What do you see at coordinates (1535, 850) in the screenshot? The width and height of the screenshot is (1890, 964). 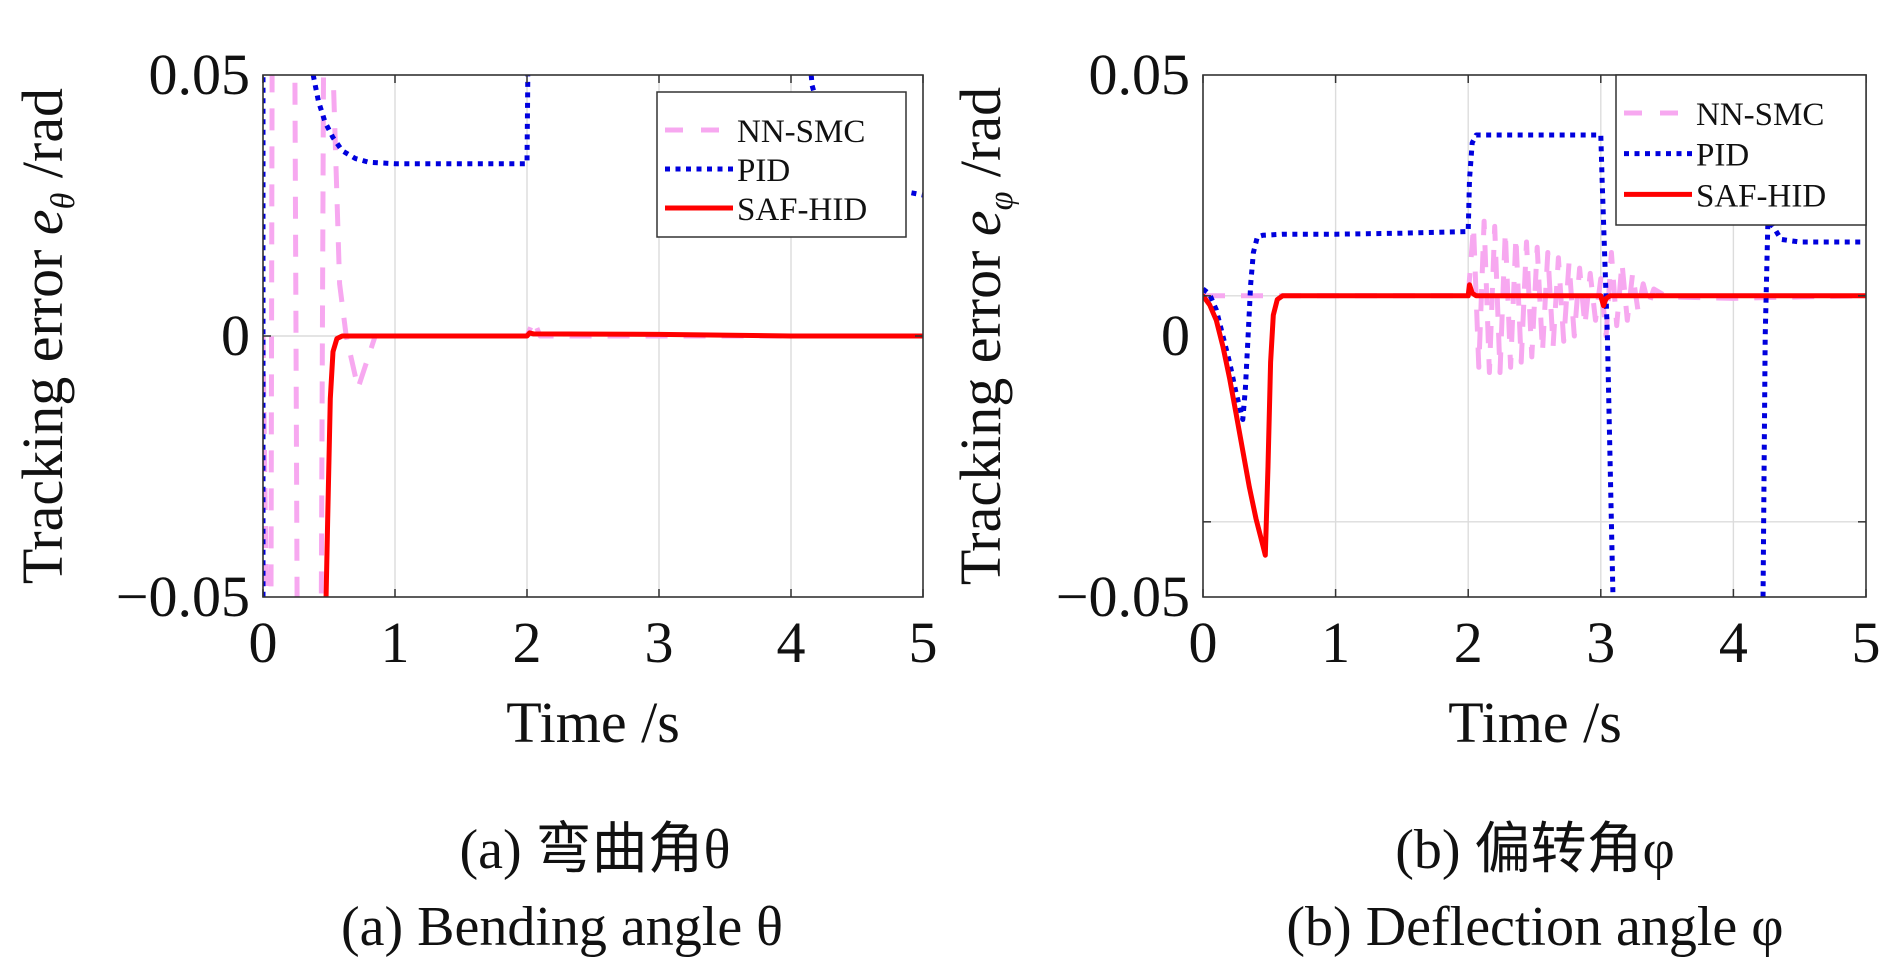 I see `caption-chinese: (b) 偏转角φ` at bounding box center [1535, 850].